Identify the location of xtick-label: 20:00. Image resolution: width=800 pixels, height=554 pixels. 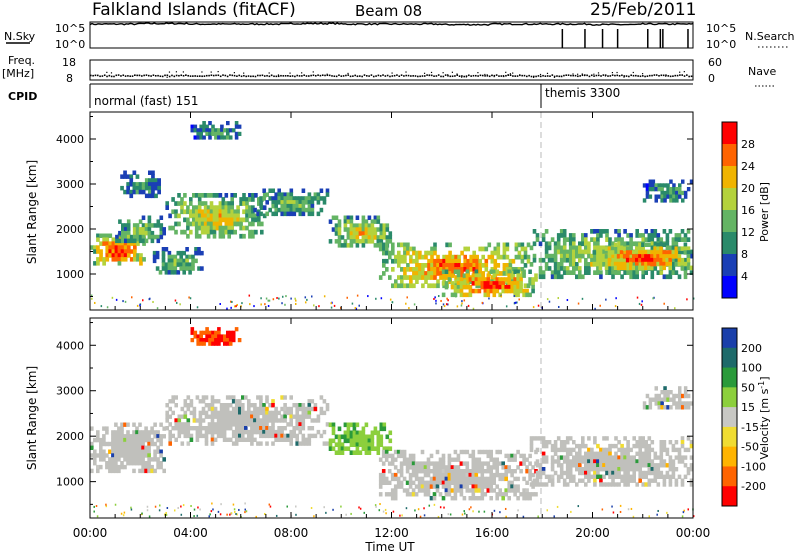
(592, 533).